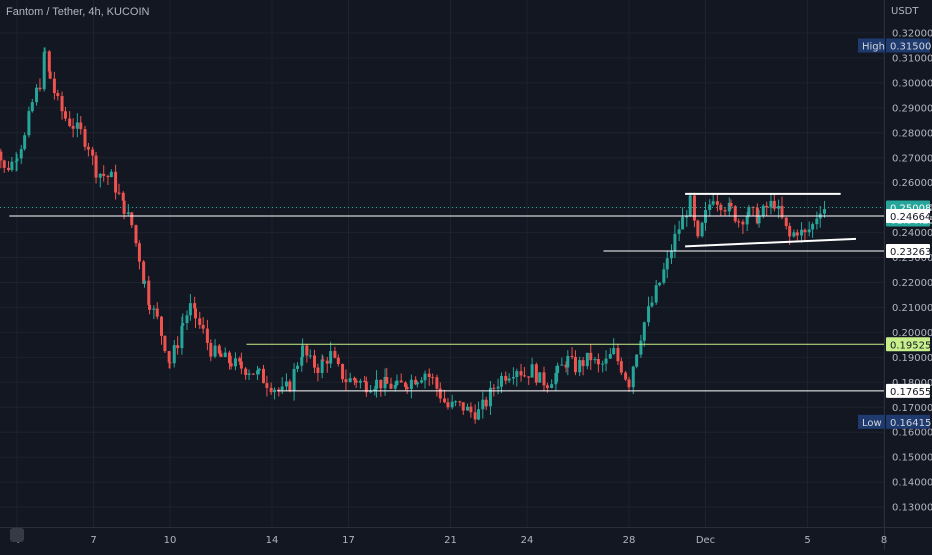 The width and height of the screenshot is (932, 555). I want to click on low-marker-box, so click(908, 421).